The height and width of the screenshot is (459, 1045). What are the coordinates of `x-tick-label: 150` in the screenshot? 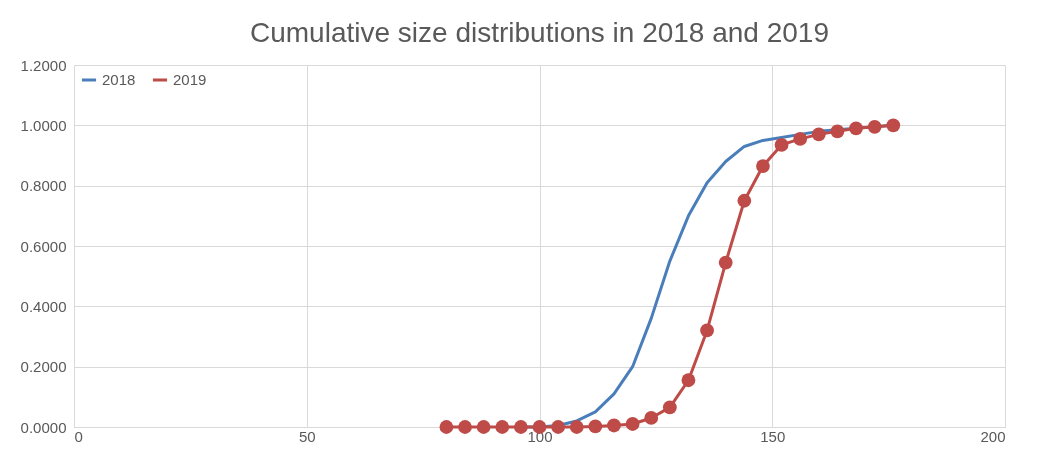 It's located at (773, 436).